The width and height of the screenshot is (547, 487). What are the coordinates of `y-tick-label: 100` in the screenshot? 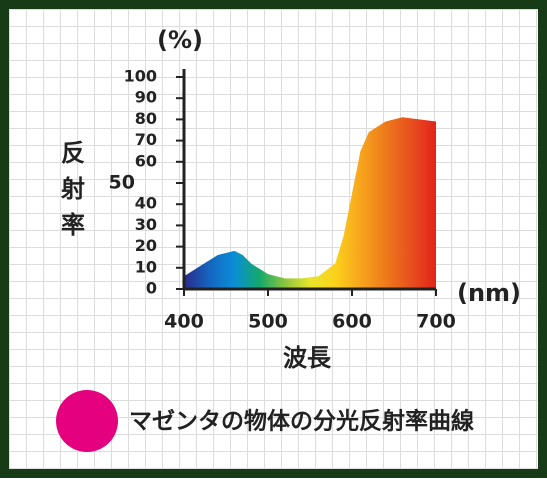 It's located at (140, 76).